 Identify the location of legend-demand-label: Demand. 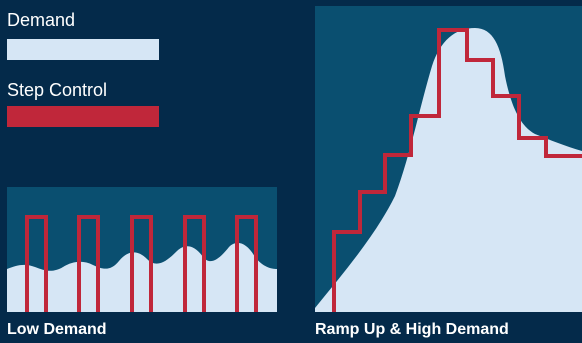
(41, 20).